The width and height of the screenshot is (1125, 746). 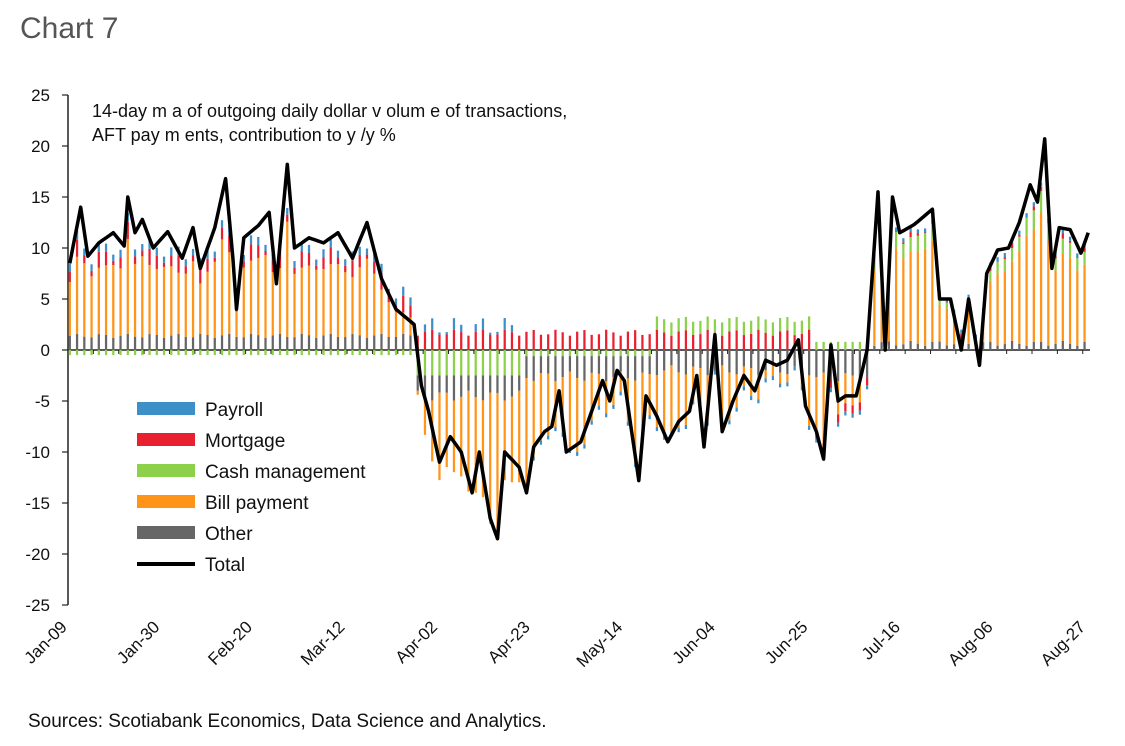 I want to click on legend-label: Total, so click(x=225, y=565).